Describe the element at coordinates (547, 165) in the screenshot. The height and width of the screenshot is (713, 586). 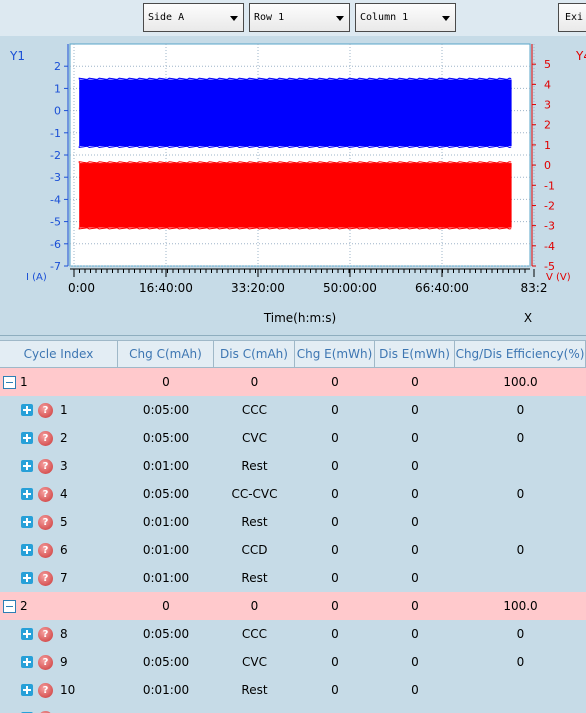
I see `right-tick-label: 0` at that location.